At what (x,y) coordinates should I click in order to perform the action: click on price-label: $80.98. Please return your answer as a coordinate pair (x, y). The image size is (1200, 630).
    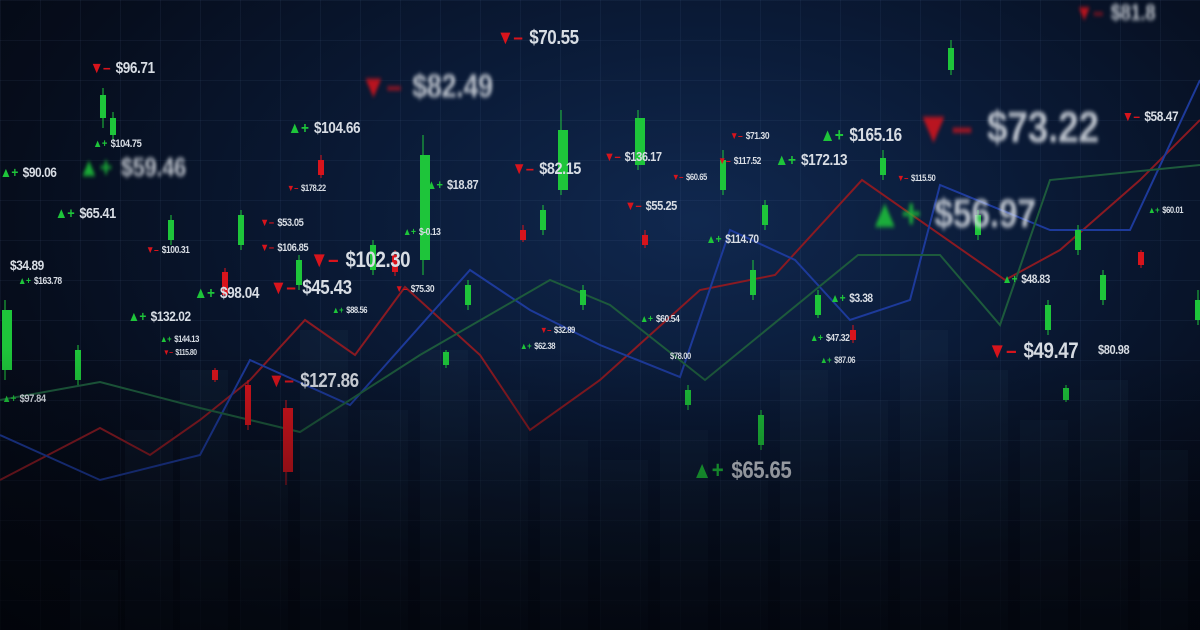
    Looking at the image, I should click on (1114, 349).